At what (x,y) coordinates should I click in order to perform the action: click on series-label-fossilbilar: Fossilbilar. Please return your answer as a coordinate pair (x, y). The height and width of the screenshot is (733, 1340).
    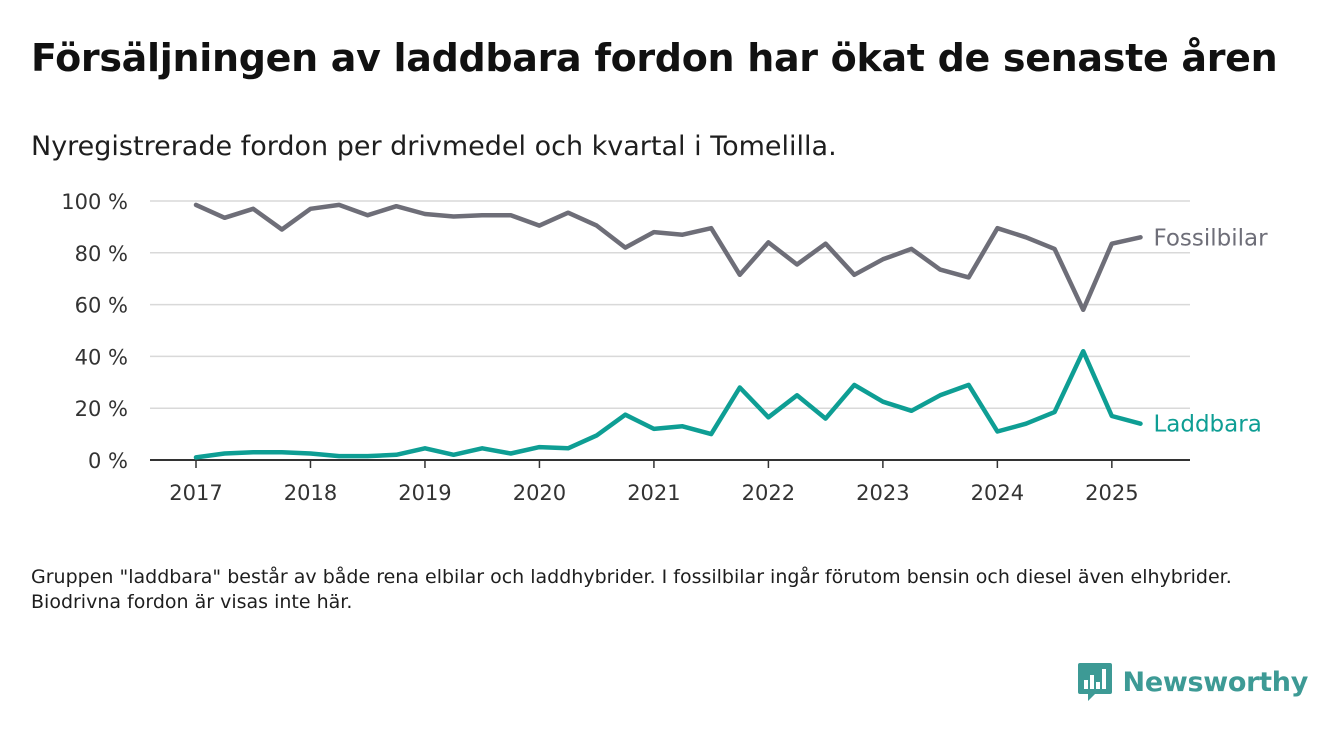
    Looking at the image, I should click on (1210, 238).